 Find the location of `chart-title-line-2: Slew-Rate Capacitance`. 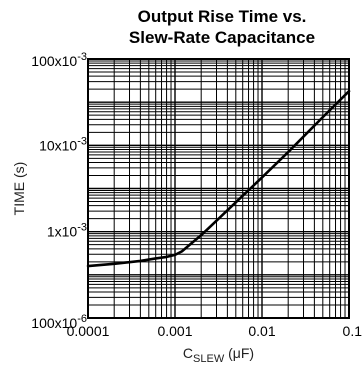

chart-title-line-2: Slew-Rate Capacitance is located at coordinates (222, 37).